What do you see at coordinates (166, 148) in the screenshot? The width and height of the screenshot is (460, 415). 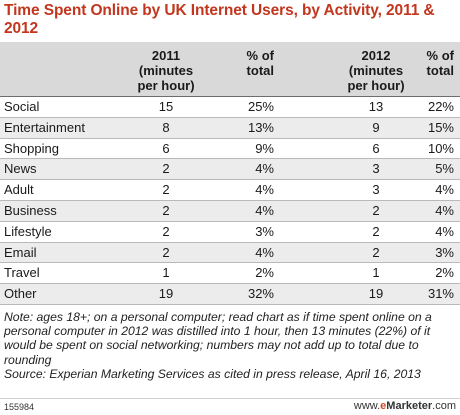 I see `cell-2011-minutes: 6` at bounding box center [166, 148].